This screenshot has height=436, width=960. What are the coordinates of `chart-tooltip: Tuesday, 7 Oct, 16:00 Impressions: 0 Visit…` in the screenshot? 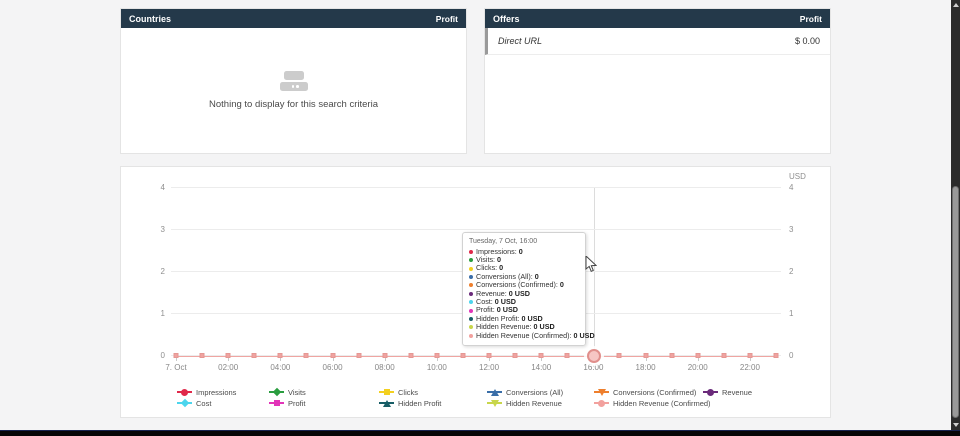 It's located at (528, 289).